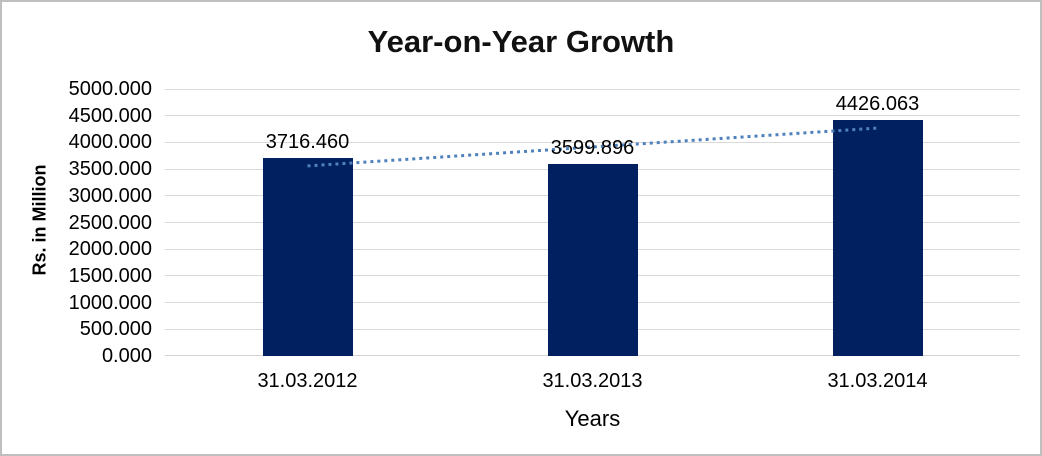 The height and width of the screenshot is (456, 1042). I want to click on x-axis-title: Years, so click(592, 418).